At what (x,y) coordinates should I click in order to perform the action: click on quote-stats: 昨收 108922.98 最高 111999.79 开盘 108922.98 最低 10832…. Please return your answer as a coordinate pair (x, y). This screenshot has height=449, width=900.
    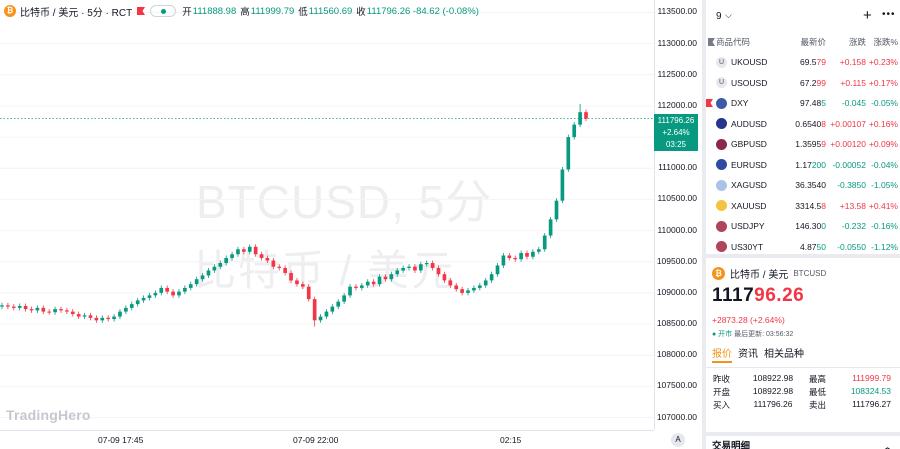
    Looking at the image, I should click on (803, 389).